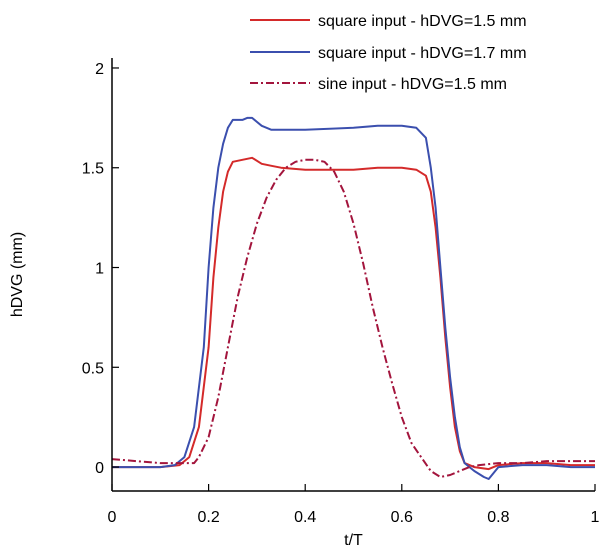 This screenshot has height=549, width=603. I want to click on y-axis-label: hDVG (mm), so click(17, 274).